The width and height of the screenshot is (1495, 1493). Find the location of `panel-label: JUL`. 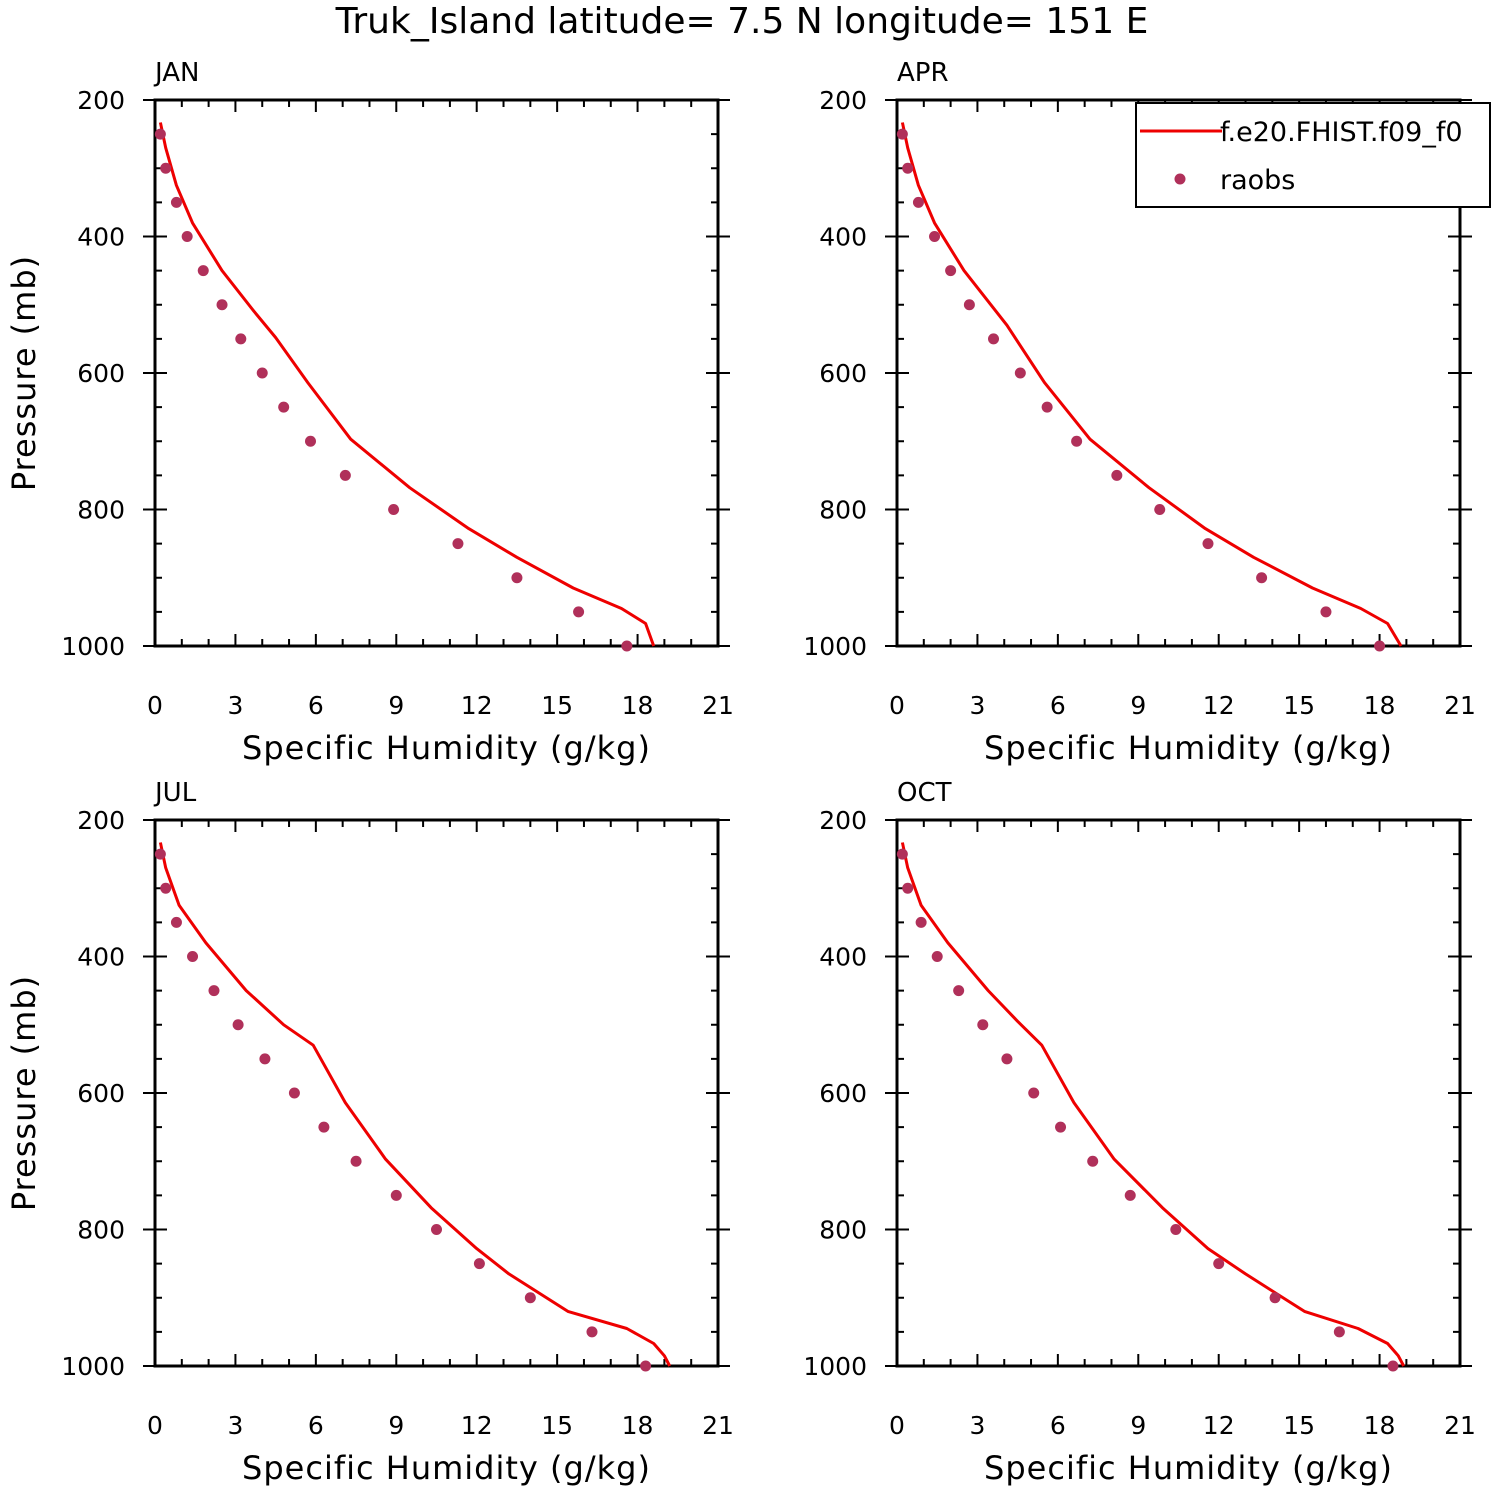

panel-label: JUL is located at coordinates (175, 793).